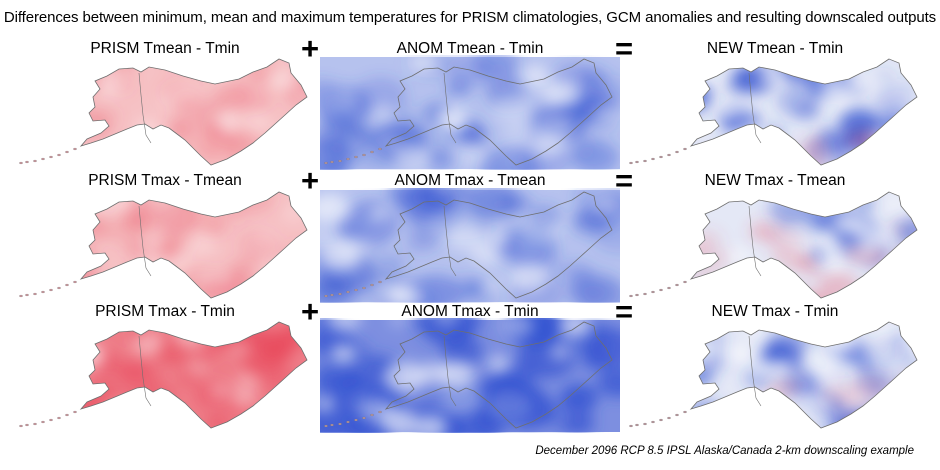 The image size is (940, 470). What do you see at coordinates (470, 48) in the screenshot?
I see `anom-panel-title: ANOM Tmean - Tmin` at bounding box center [470, 48].